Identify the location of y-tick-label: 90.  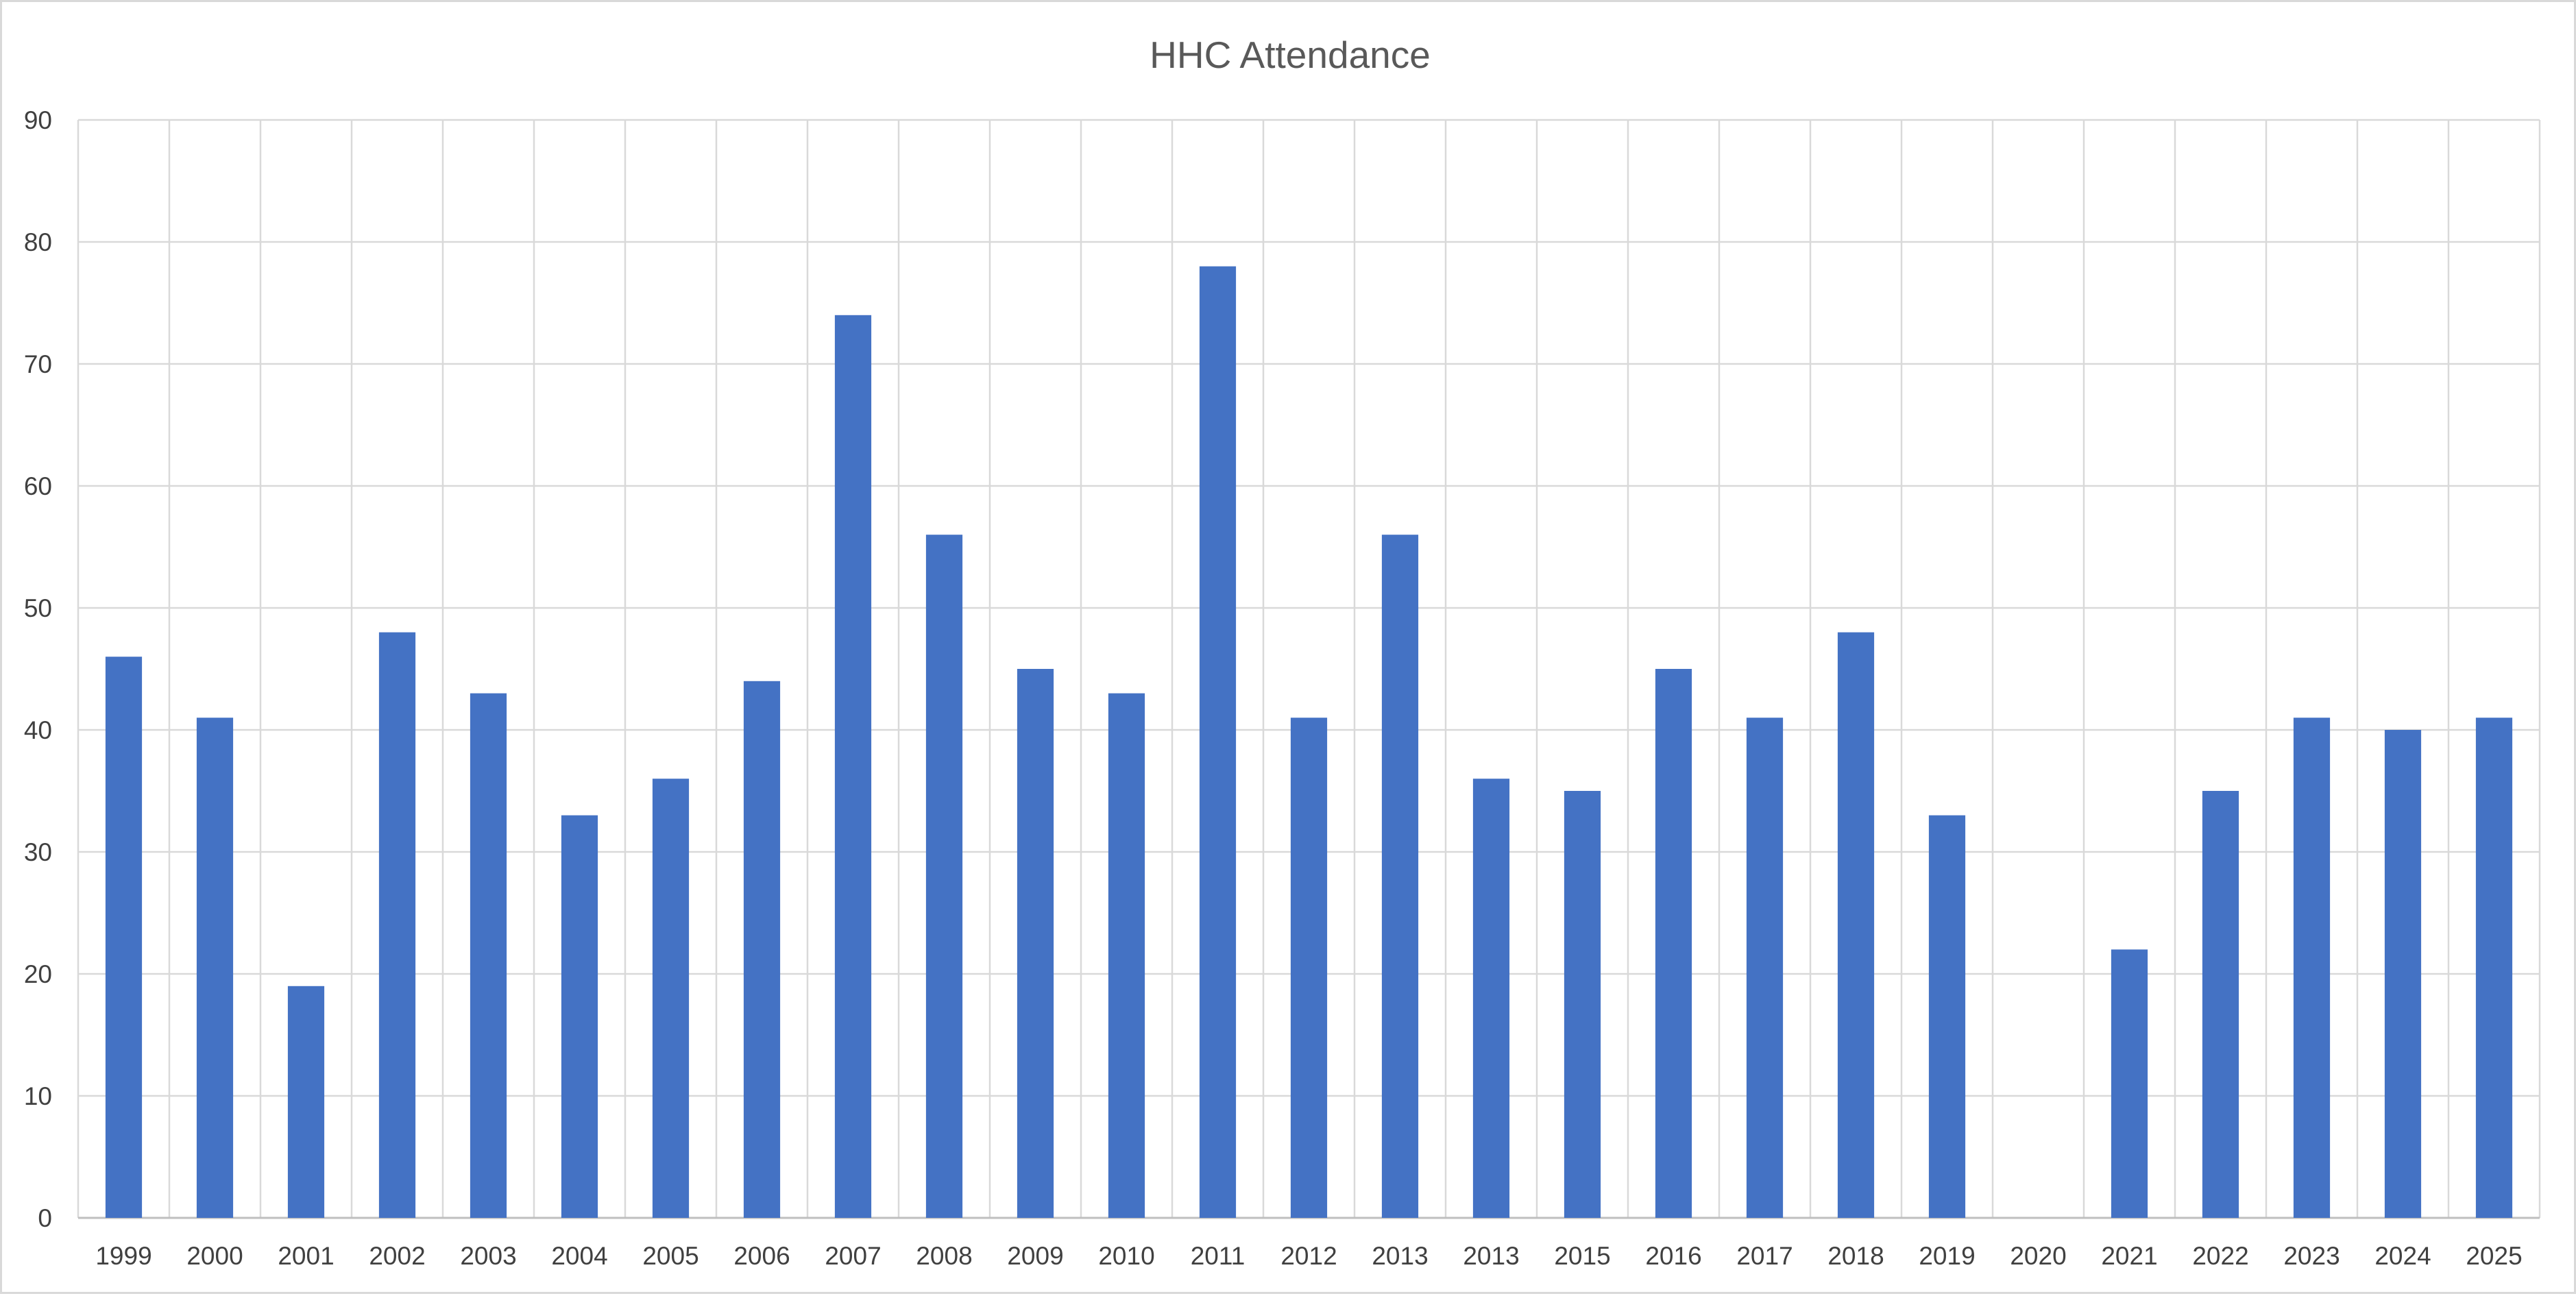
(38, 120).